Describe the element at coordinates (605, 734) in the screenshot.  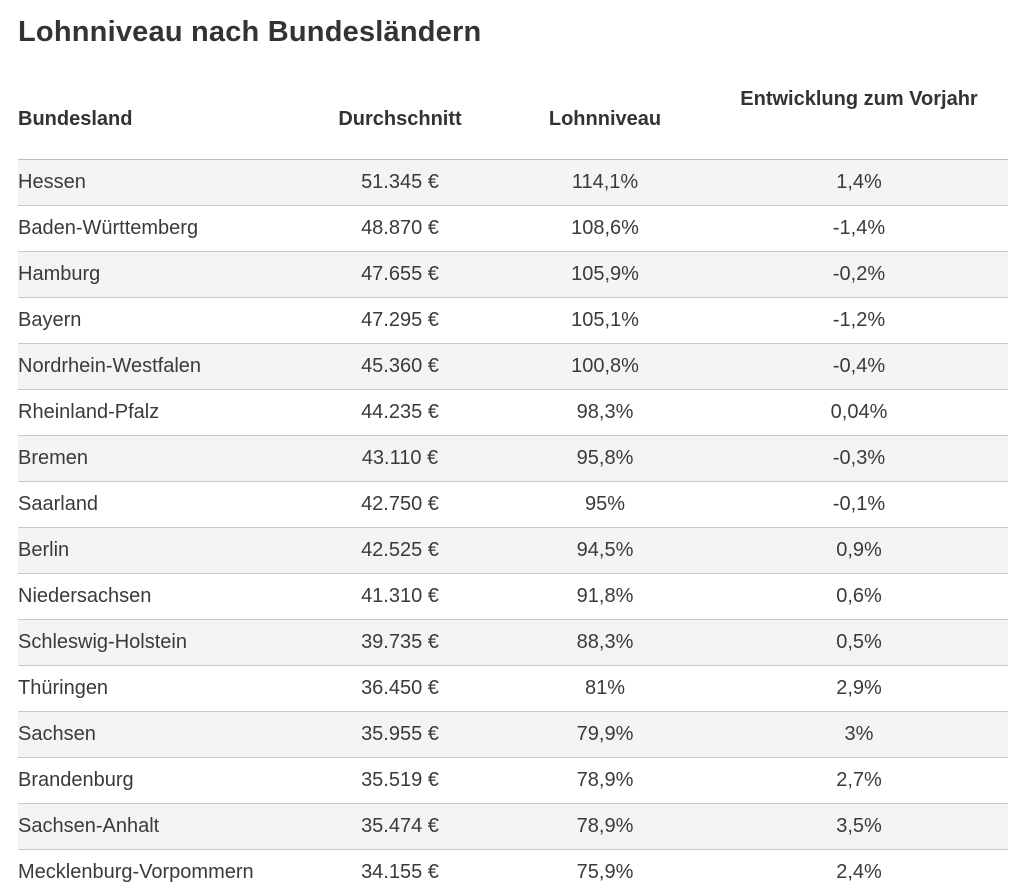
I see `cell-lohnniveau: 79,9%` at that location.